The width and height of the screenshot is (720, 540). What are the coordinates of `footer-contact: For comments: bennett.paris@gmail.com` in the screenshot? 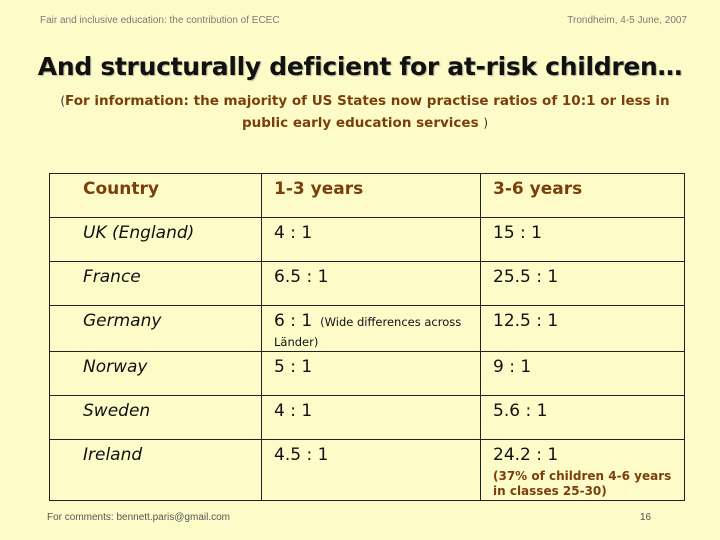 It's located at (138, 517).